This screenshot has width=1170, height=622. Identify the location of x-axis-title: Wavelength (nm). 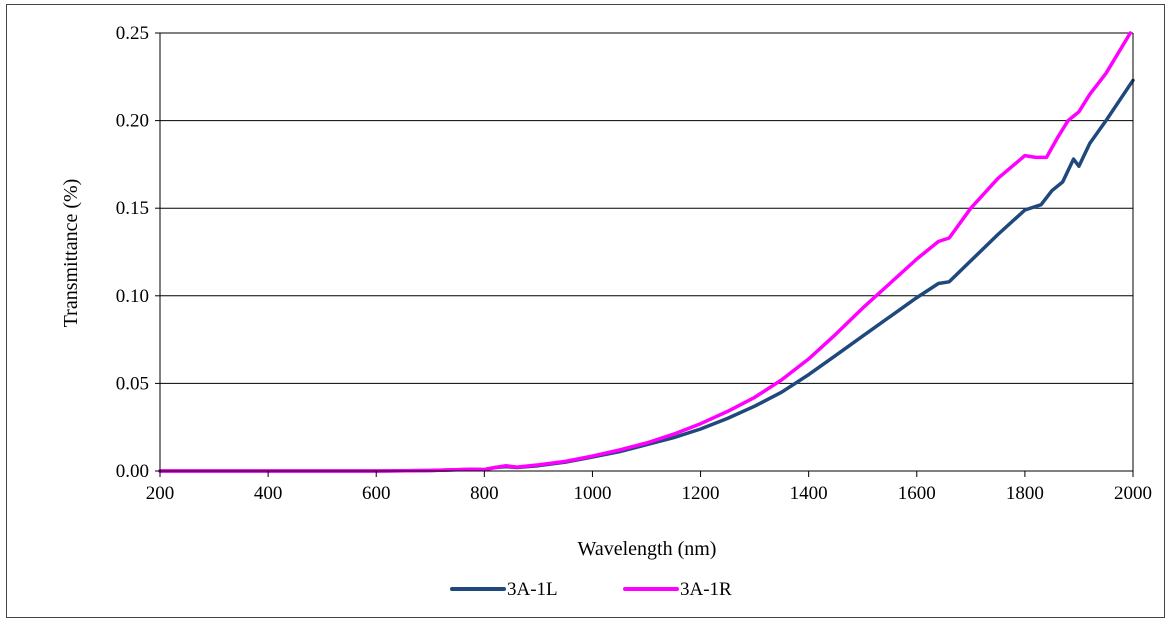
(647, 549).